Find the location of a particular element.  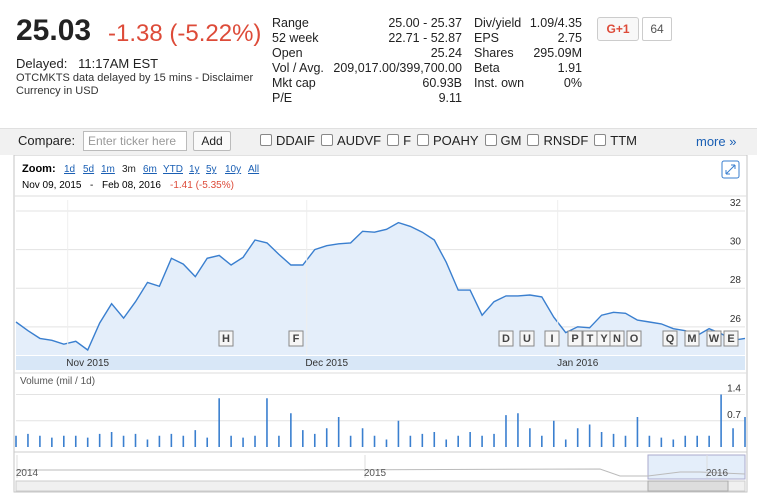

news-flag-label: T is located at coordinates (590, 339).